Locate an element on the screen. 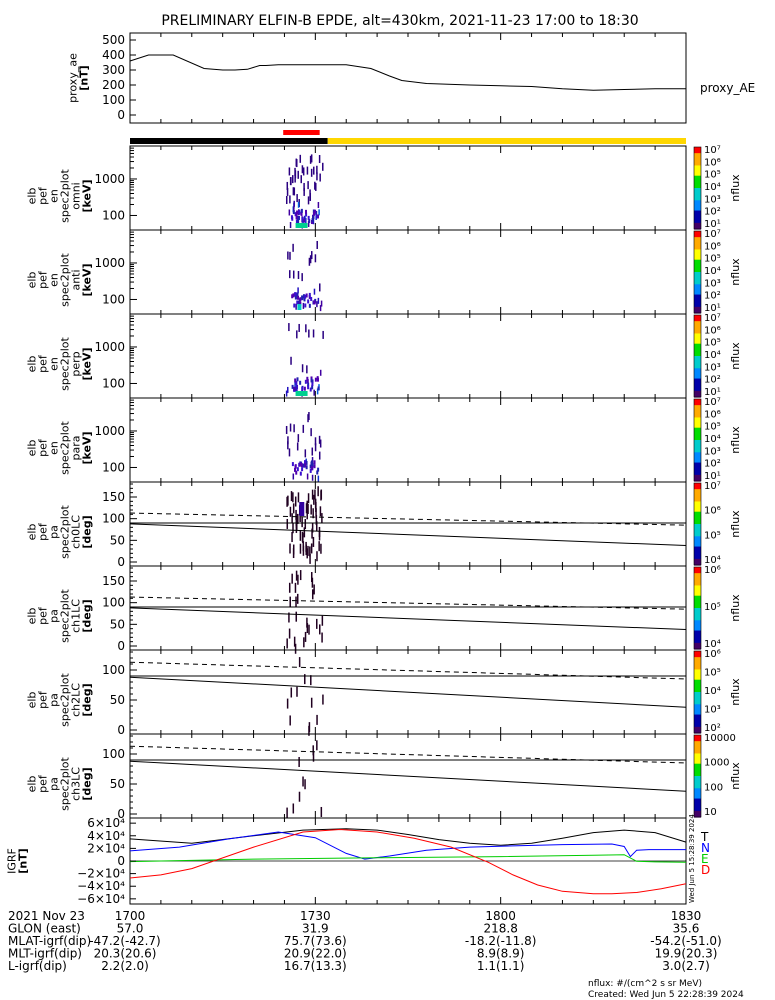 The image size is (775, 1000). y-tick-label: 50 is located at coordinates (117, 540).